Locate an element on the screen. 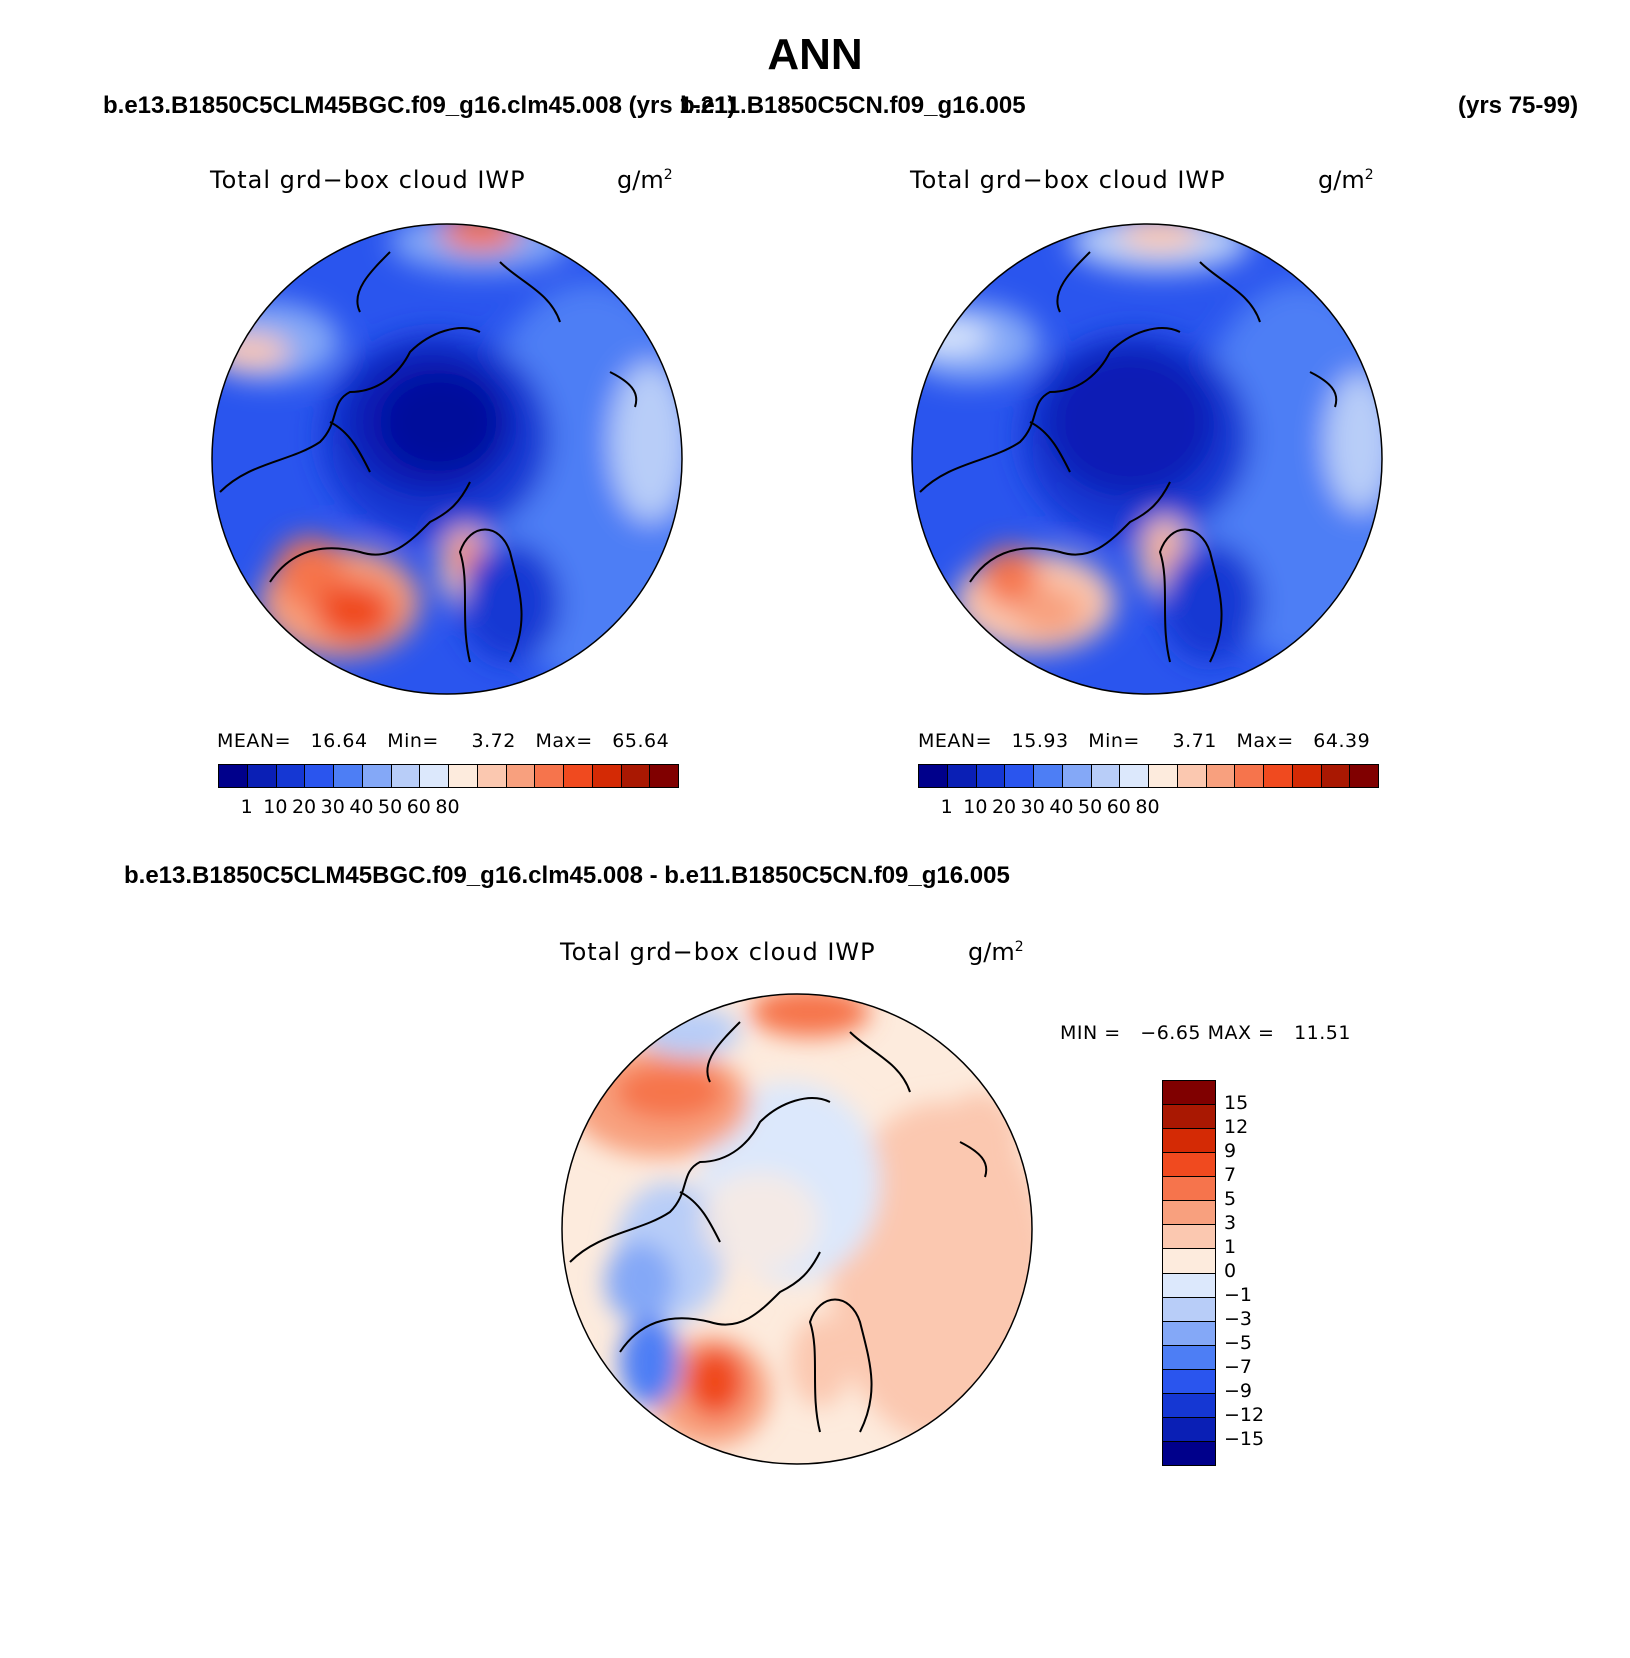 Image resolution: width=1630 pixels, height=1658 pixels. panel2-colorbar is located at coordinates (1148, 776).